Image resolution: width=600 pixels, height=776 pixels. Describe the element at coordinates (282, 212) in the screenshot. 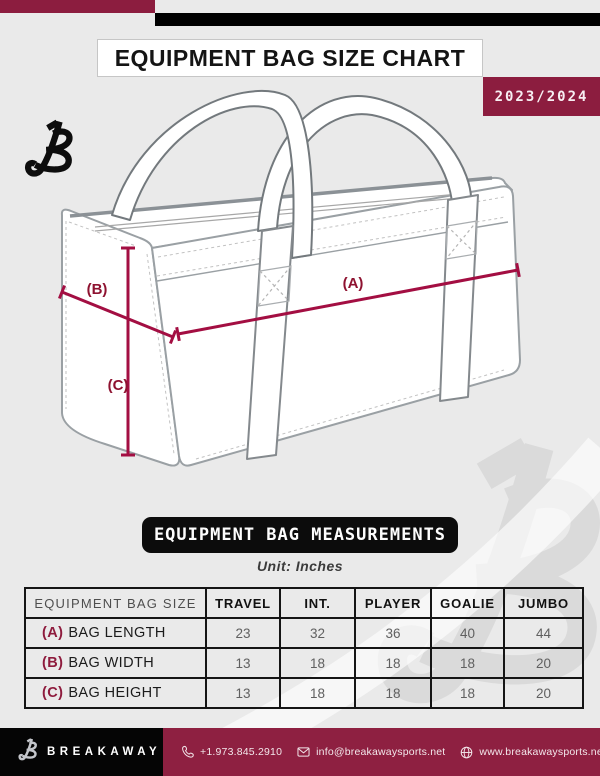

I see `zipper` at that location.